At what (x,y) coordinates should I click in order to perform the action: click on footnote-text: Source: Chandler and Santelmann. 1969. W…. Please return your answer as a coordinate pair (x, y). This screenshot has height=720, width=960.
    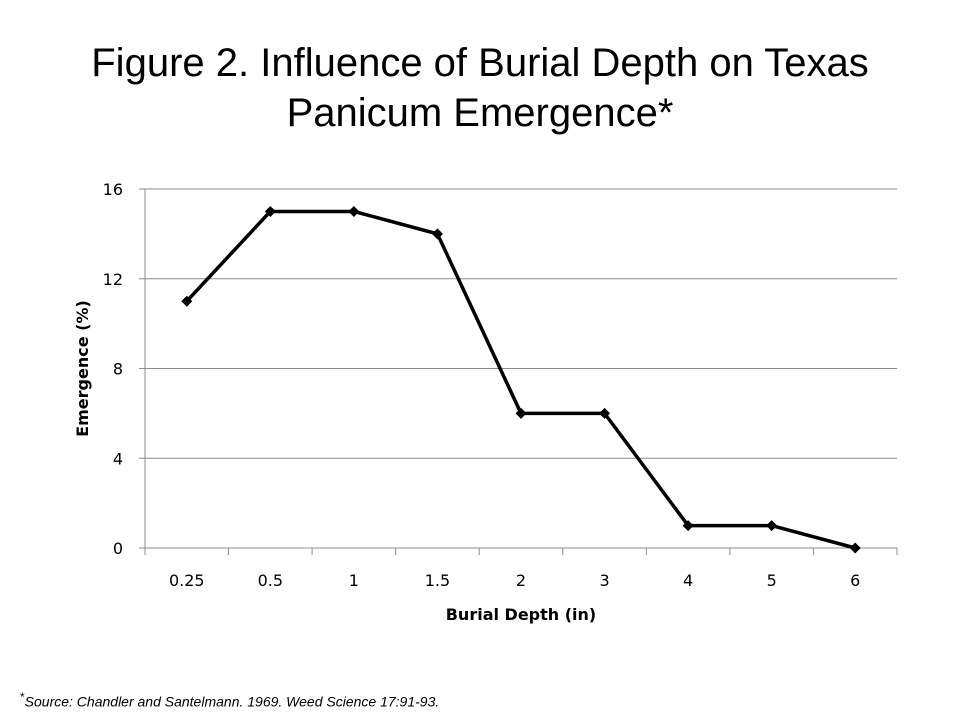
    Looking at the image, I should click on (232, 701).